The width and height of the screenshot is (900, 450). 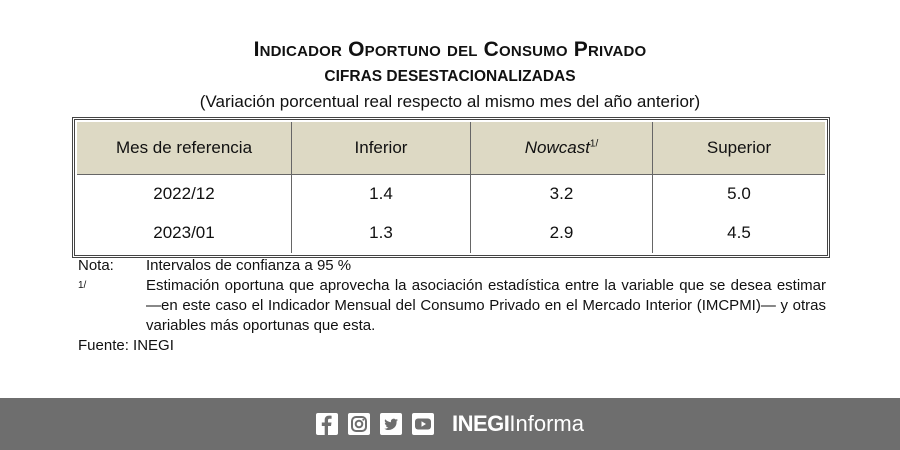 I want to click on table-row: 2023/01 1.3 2.9 4.5, so click(x=451, y=233).